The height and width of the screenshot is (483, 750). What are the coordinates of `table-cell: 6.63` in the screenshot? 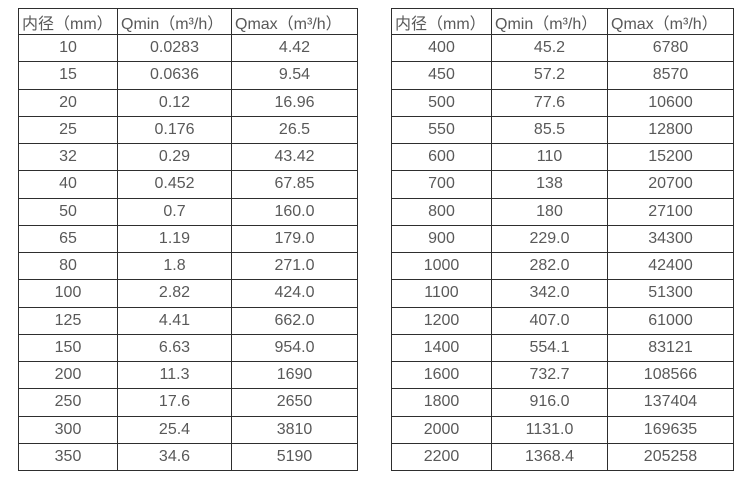 It's located at (174, 348).